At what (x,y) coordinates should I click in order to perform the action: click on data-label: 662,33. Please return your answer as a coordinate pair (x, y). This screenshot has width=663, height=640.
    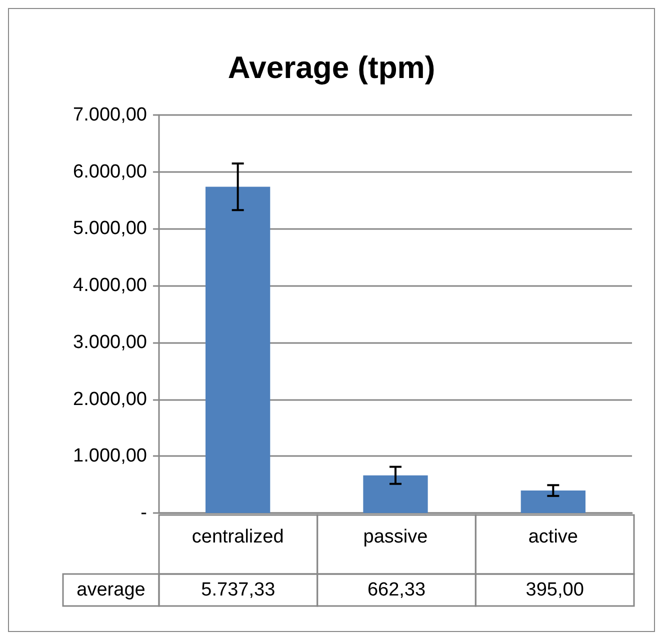
    Looking at the image, I should click on (396, 590).